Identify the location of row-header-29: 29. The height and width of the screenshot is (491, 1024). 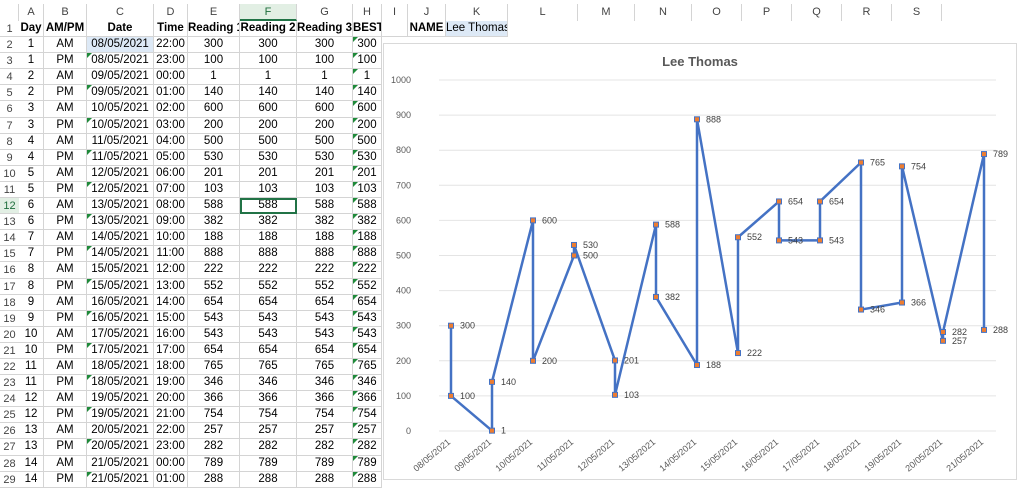
(9, 480).